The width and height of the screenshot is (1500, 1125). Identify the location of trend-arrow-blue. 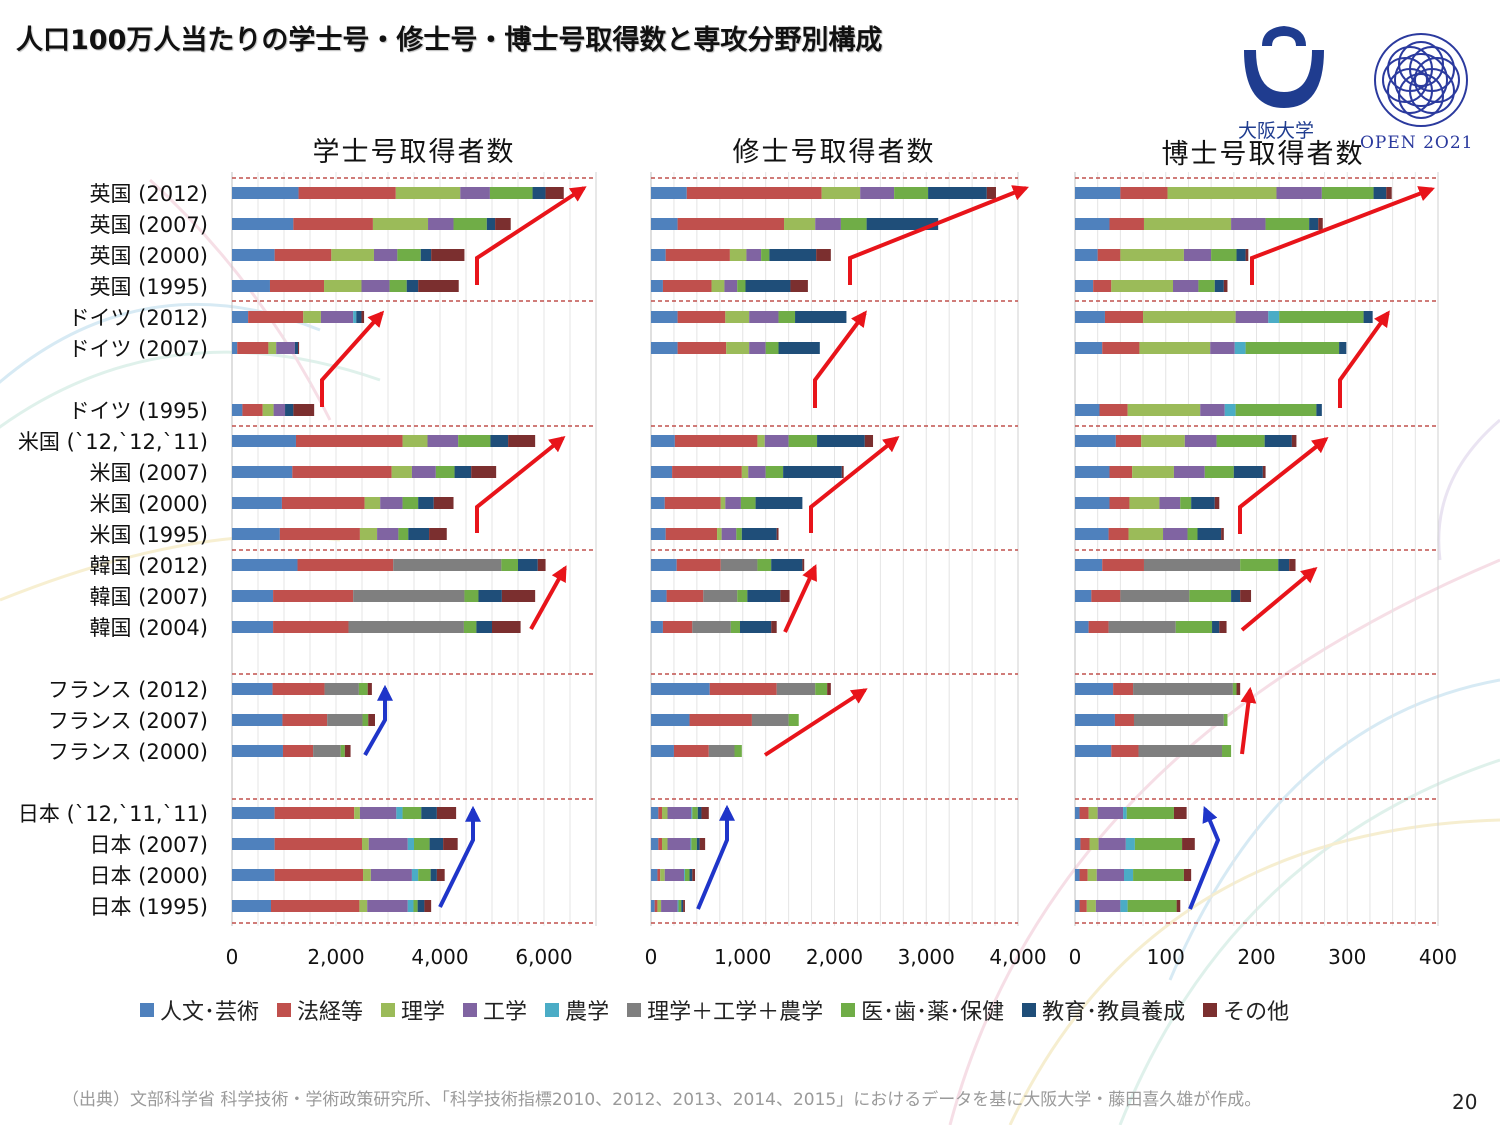
(715, 857).